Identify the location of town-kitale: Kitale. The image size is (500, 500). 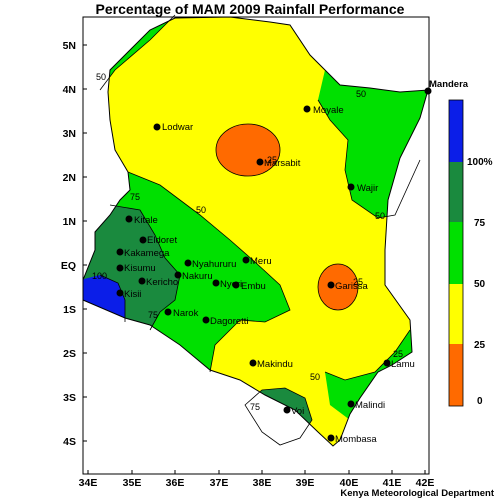
(141, 220).